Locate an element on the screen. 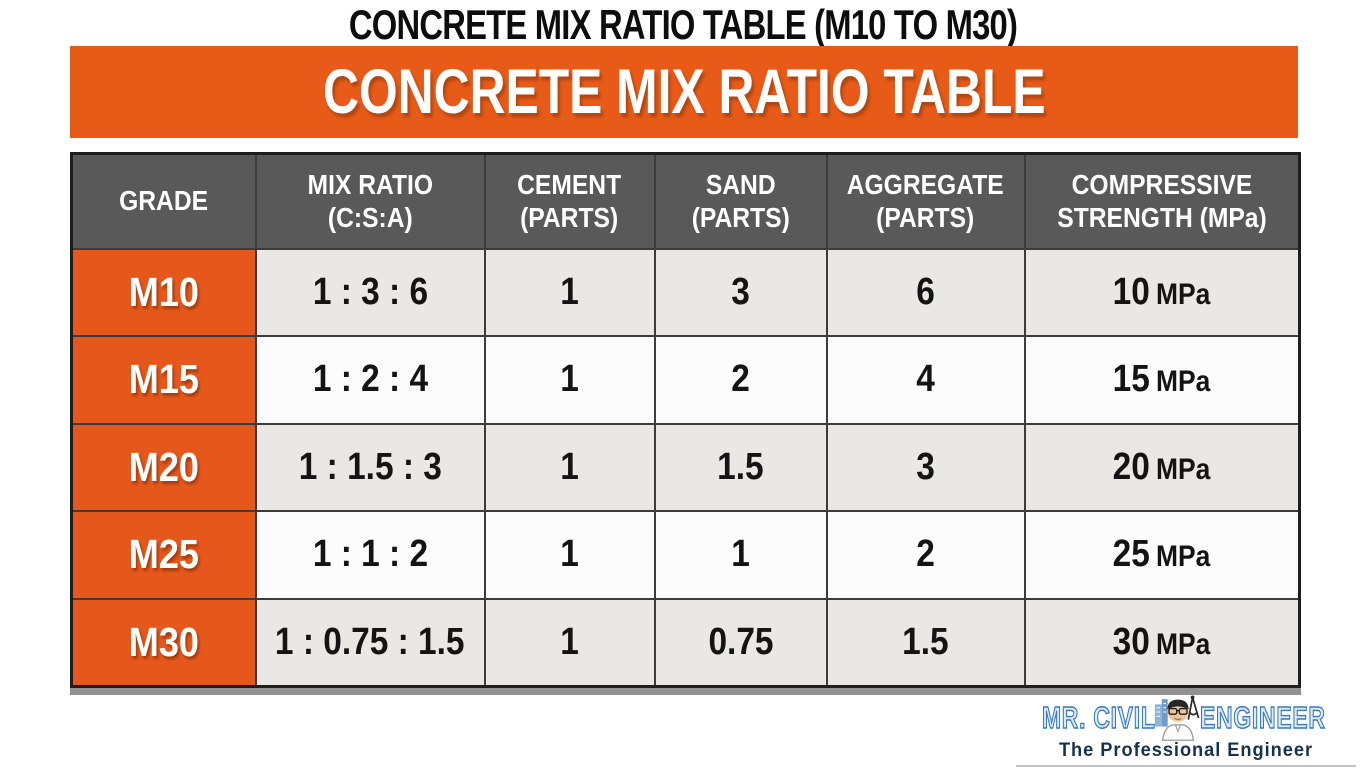  grade-cell: M25 is located at coordinates (163, 555).